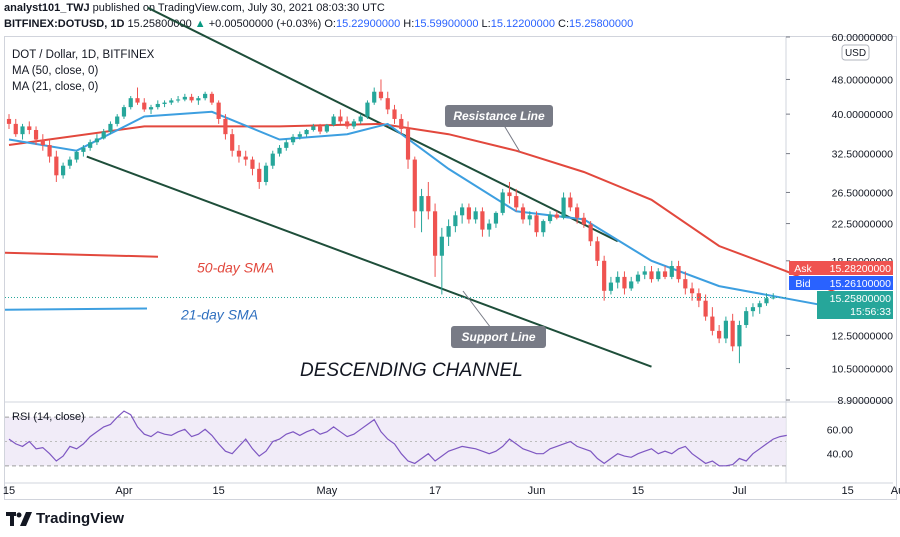 The height and width of the screenshot is (537, 900). I want to click on time-axis-label: 17, so click(435, 491).